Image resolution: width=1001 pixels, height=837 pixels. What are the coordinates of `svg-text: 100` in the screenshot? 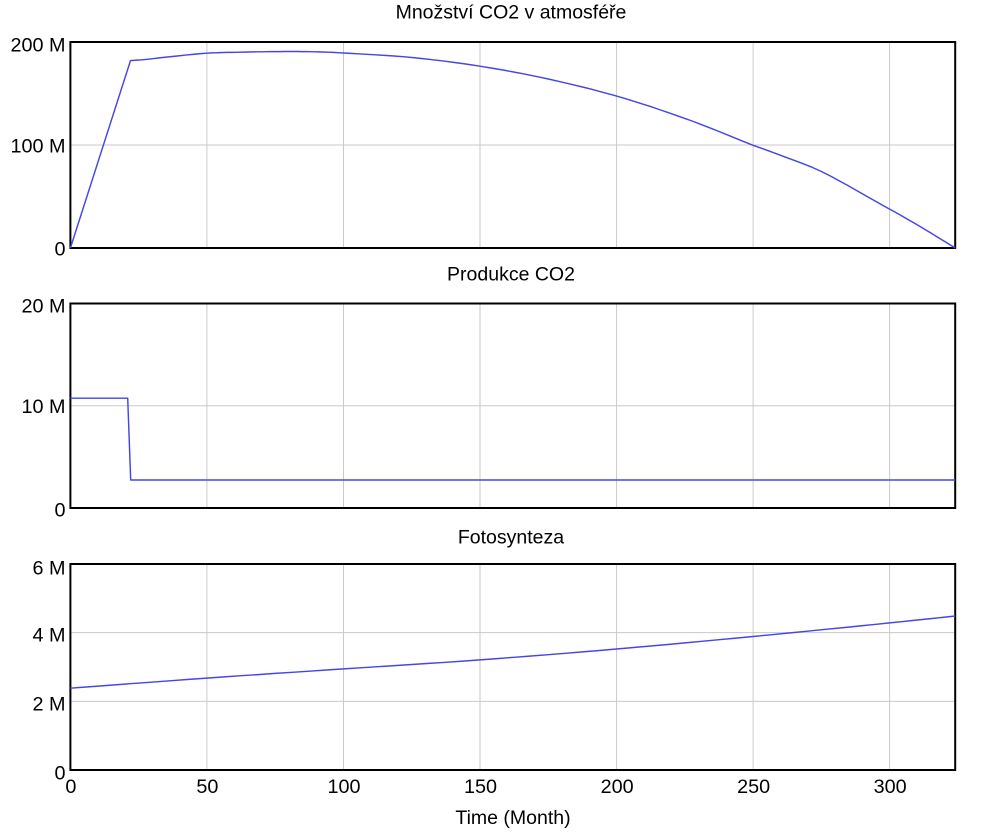 It's located at (343, 787).